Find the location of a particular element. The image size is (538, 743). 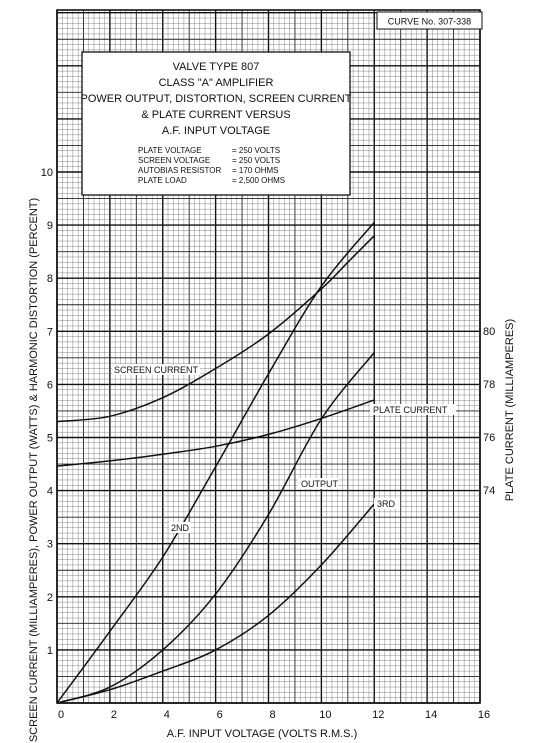

x-tick-label: 12 is located at coordinates (378, 715).